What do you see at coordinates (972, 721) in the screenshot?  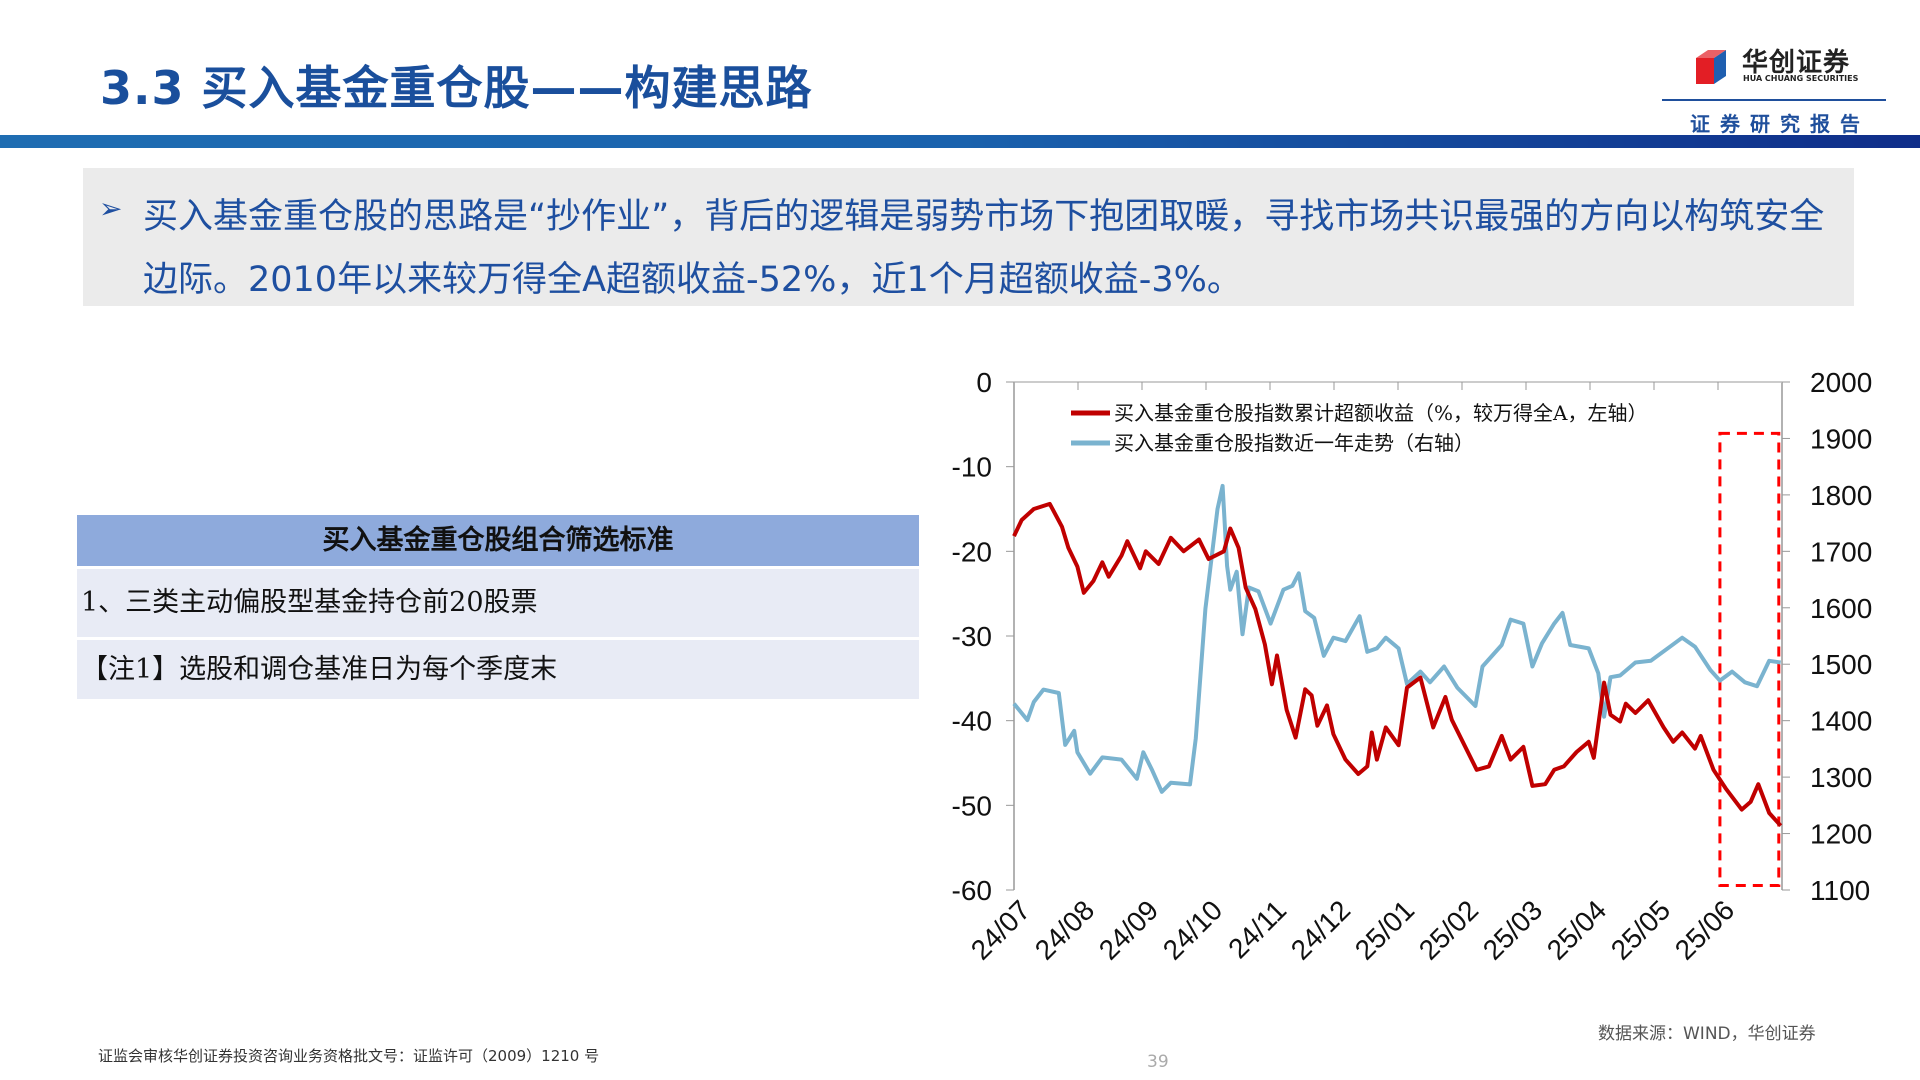 I see `left-tick-label: -40` at bounding box center [972, 721].